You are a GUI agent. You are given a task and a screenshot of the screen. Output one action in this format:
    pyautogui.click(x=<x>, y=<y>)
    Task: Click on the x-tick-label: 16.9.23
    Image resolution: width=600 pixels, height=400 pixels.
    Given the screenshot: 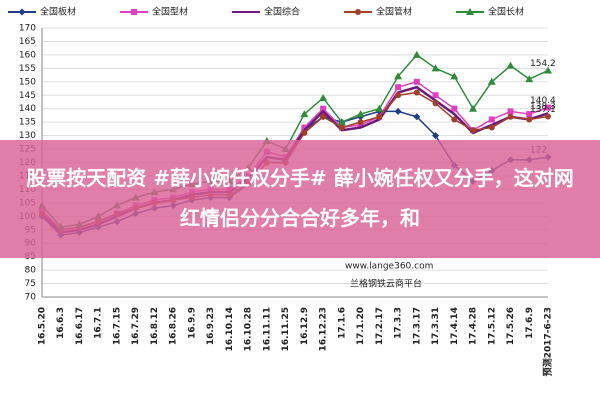 What is the action you would take?
    pyautogui.click(x=211, y=326)
    